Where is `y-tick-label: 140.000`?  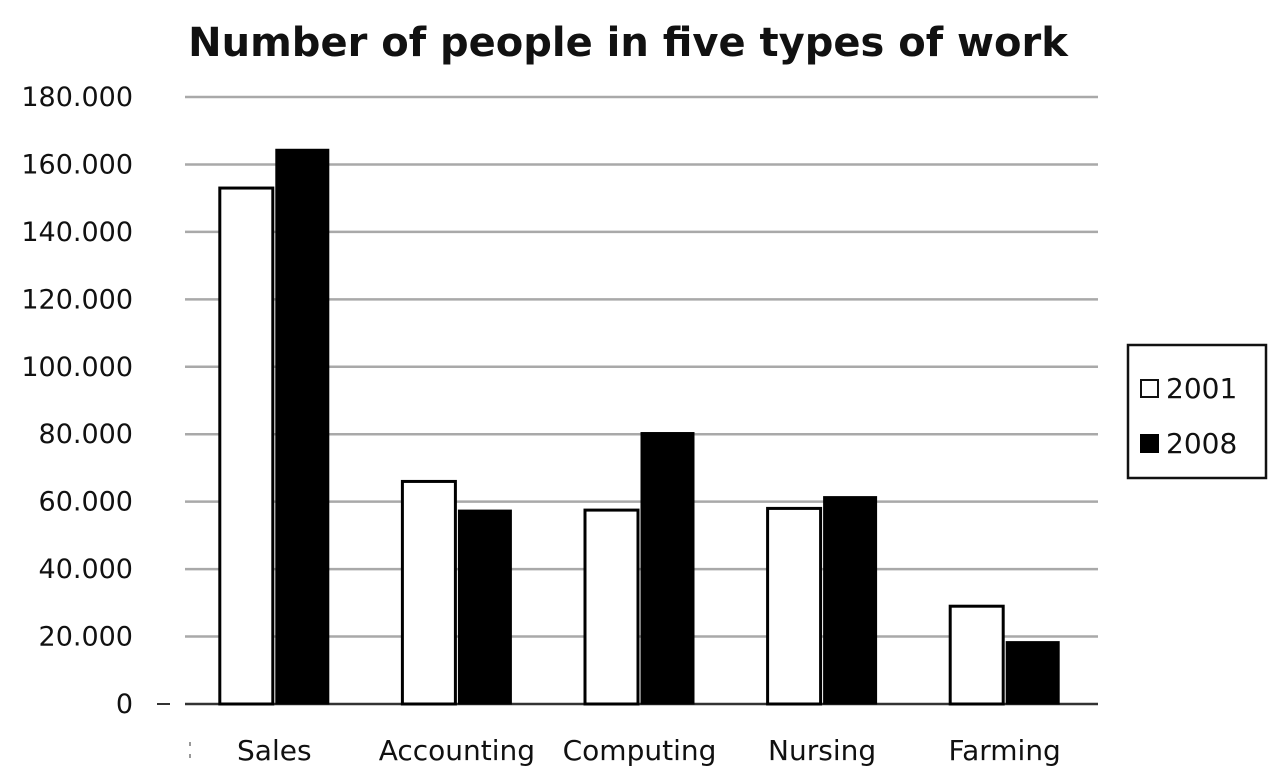
y-tick-label: 140.000 is located at coordinates (77, 232).